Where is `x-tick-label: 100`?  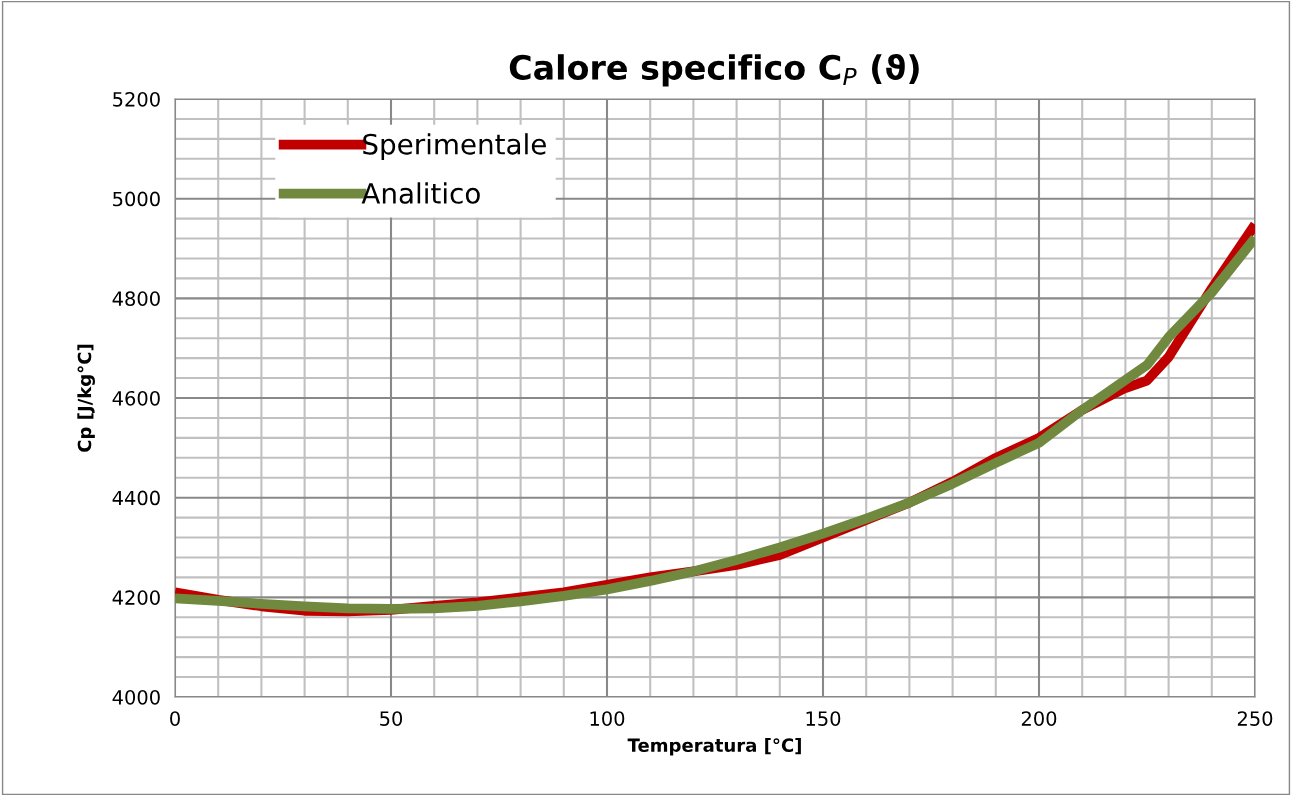
x-tick-label: 100 is located at coordinates (607, 718).